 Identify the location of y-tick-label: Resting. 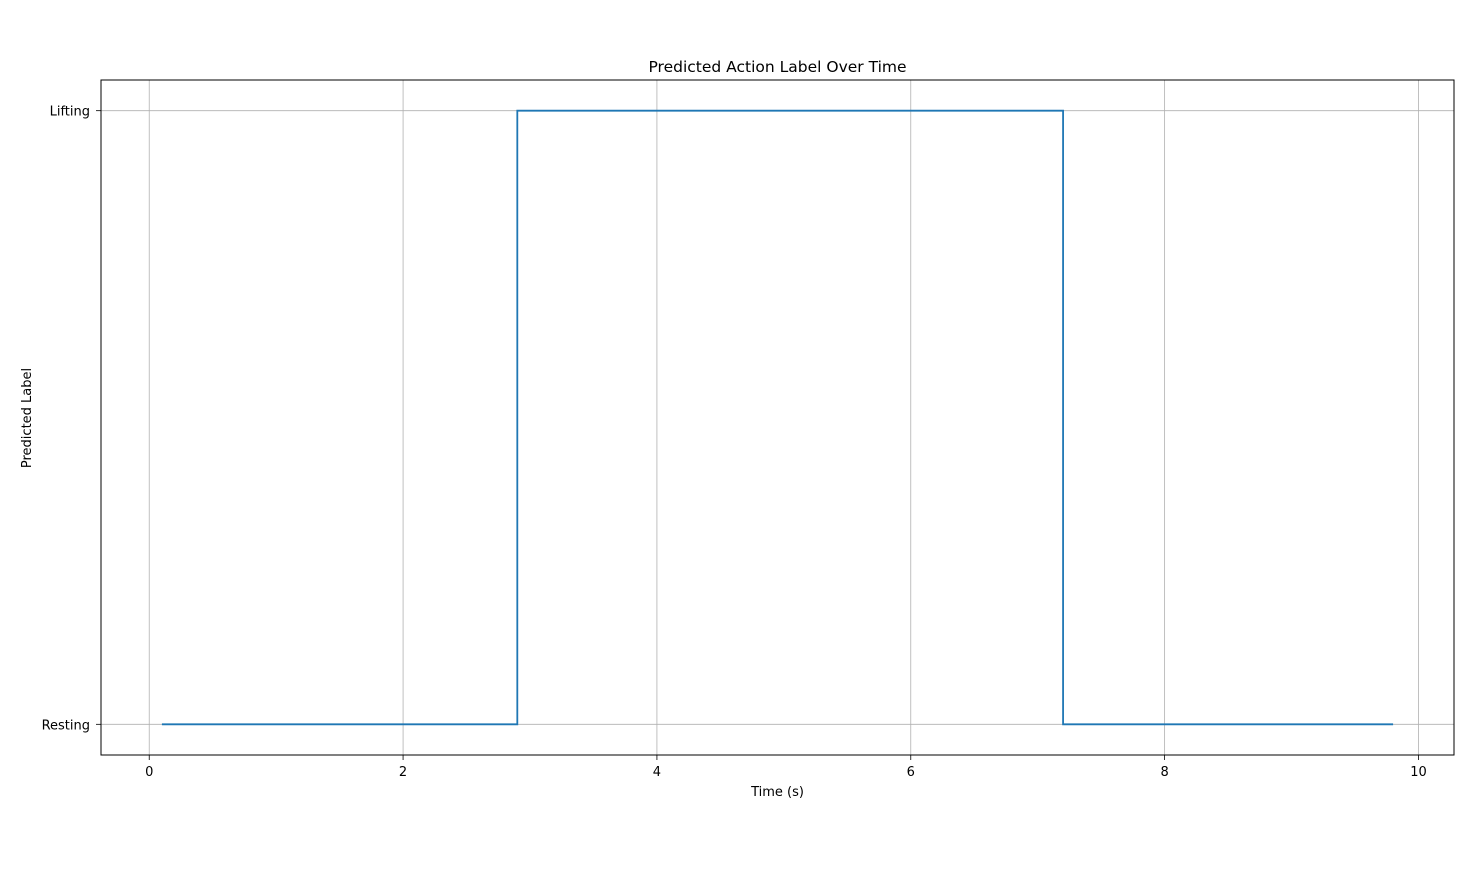
(66, 725).